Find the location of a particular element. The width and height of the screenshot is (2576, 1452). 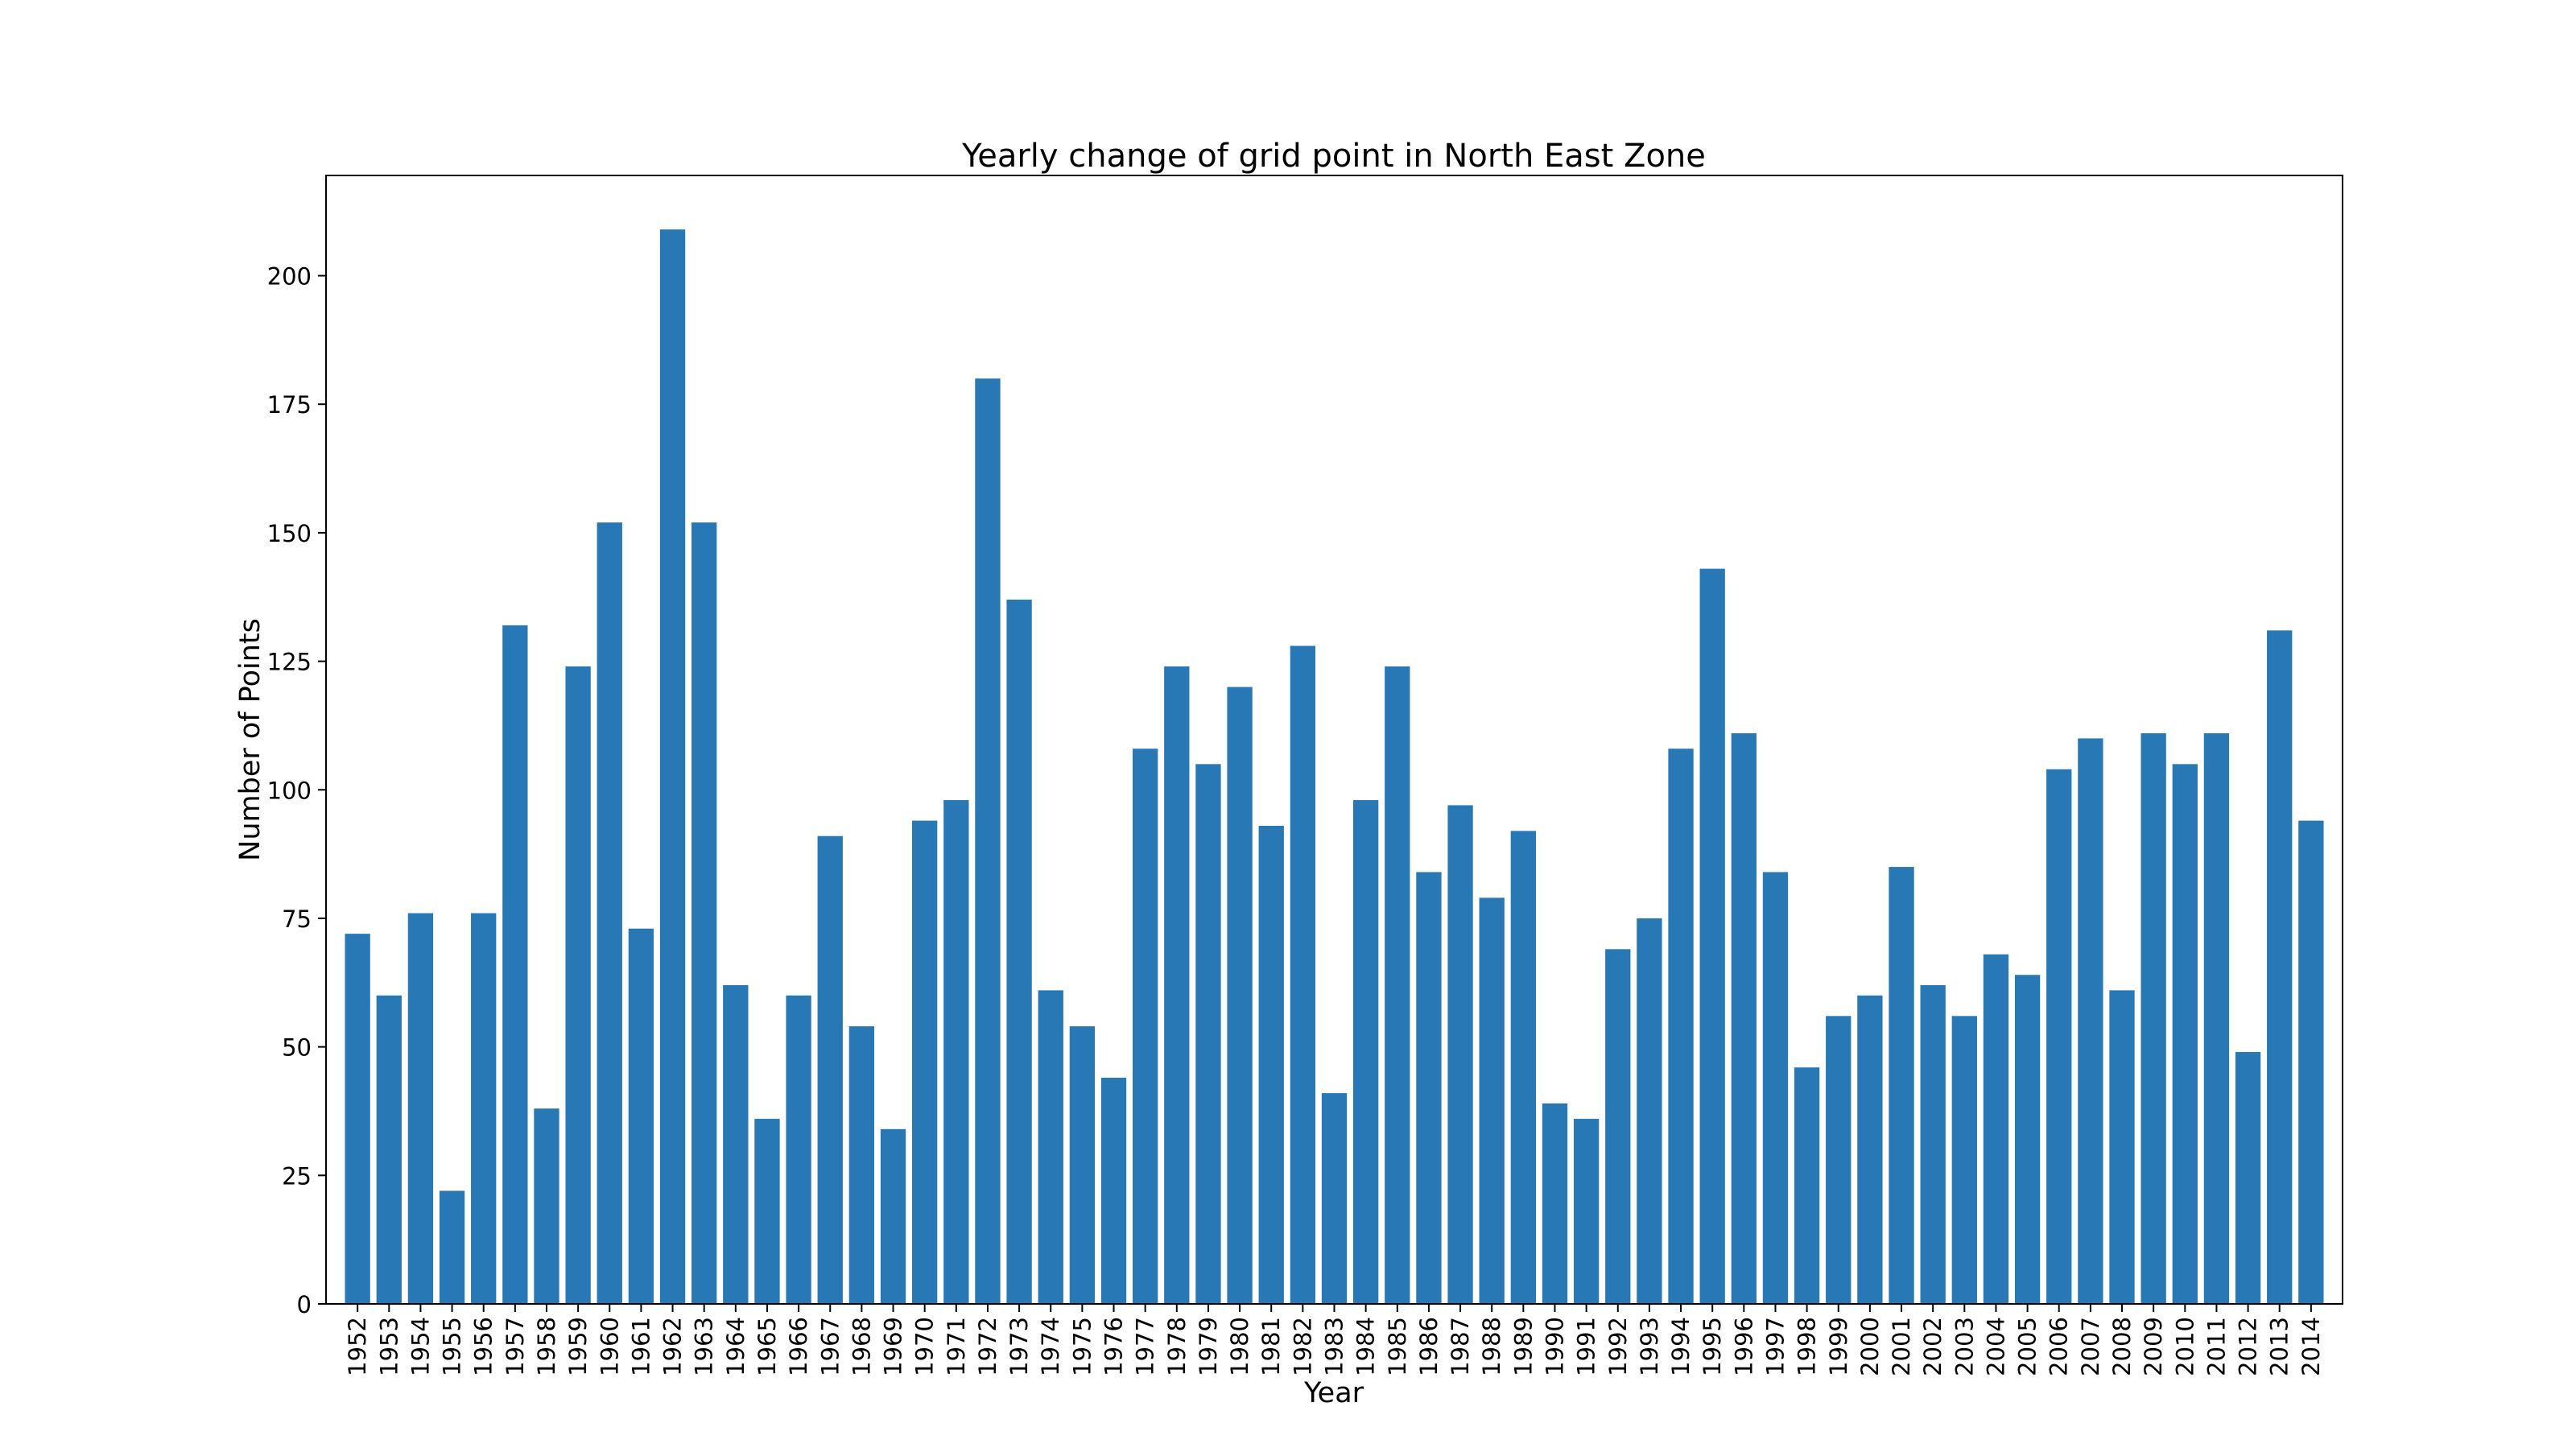

x-tick-label: 1957 is located at coordinates (515, 1347).